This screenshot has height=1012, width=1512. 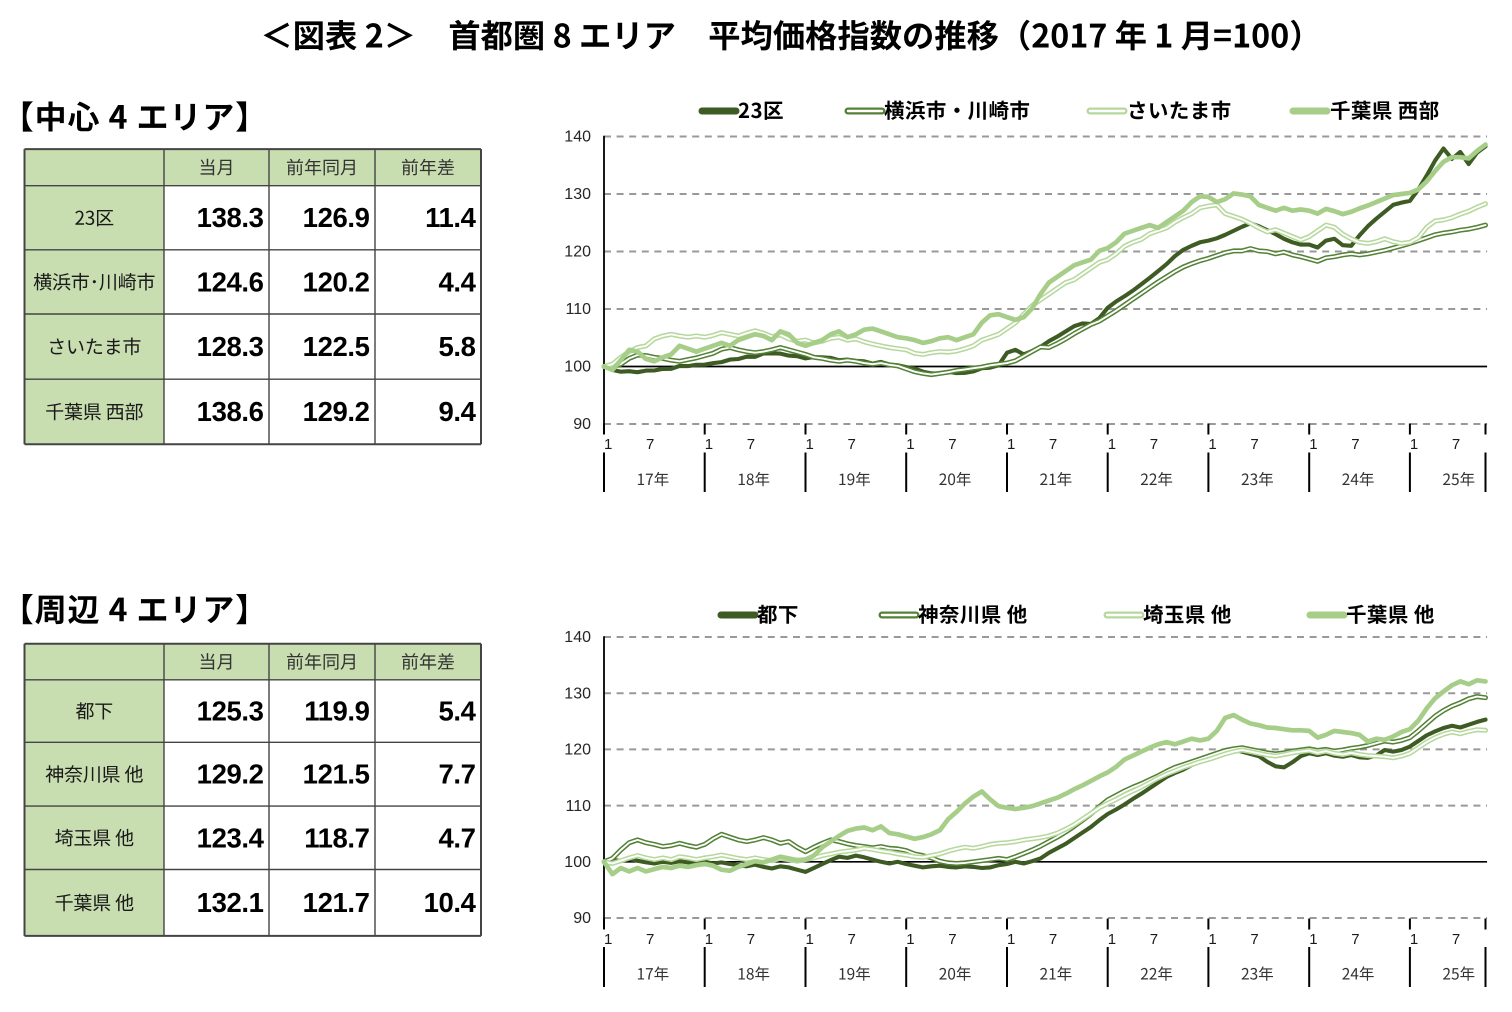 I want to click on svg-text: 120.2, so click(x=336, y=281).